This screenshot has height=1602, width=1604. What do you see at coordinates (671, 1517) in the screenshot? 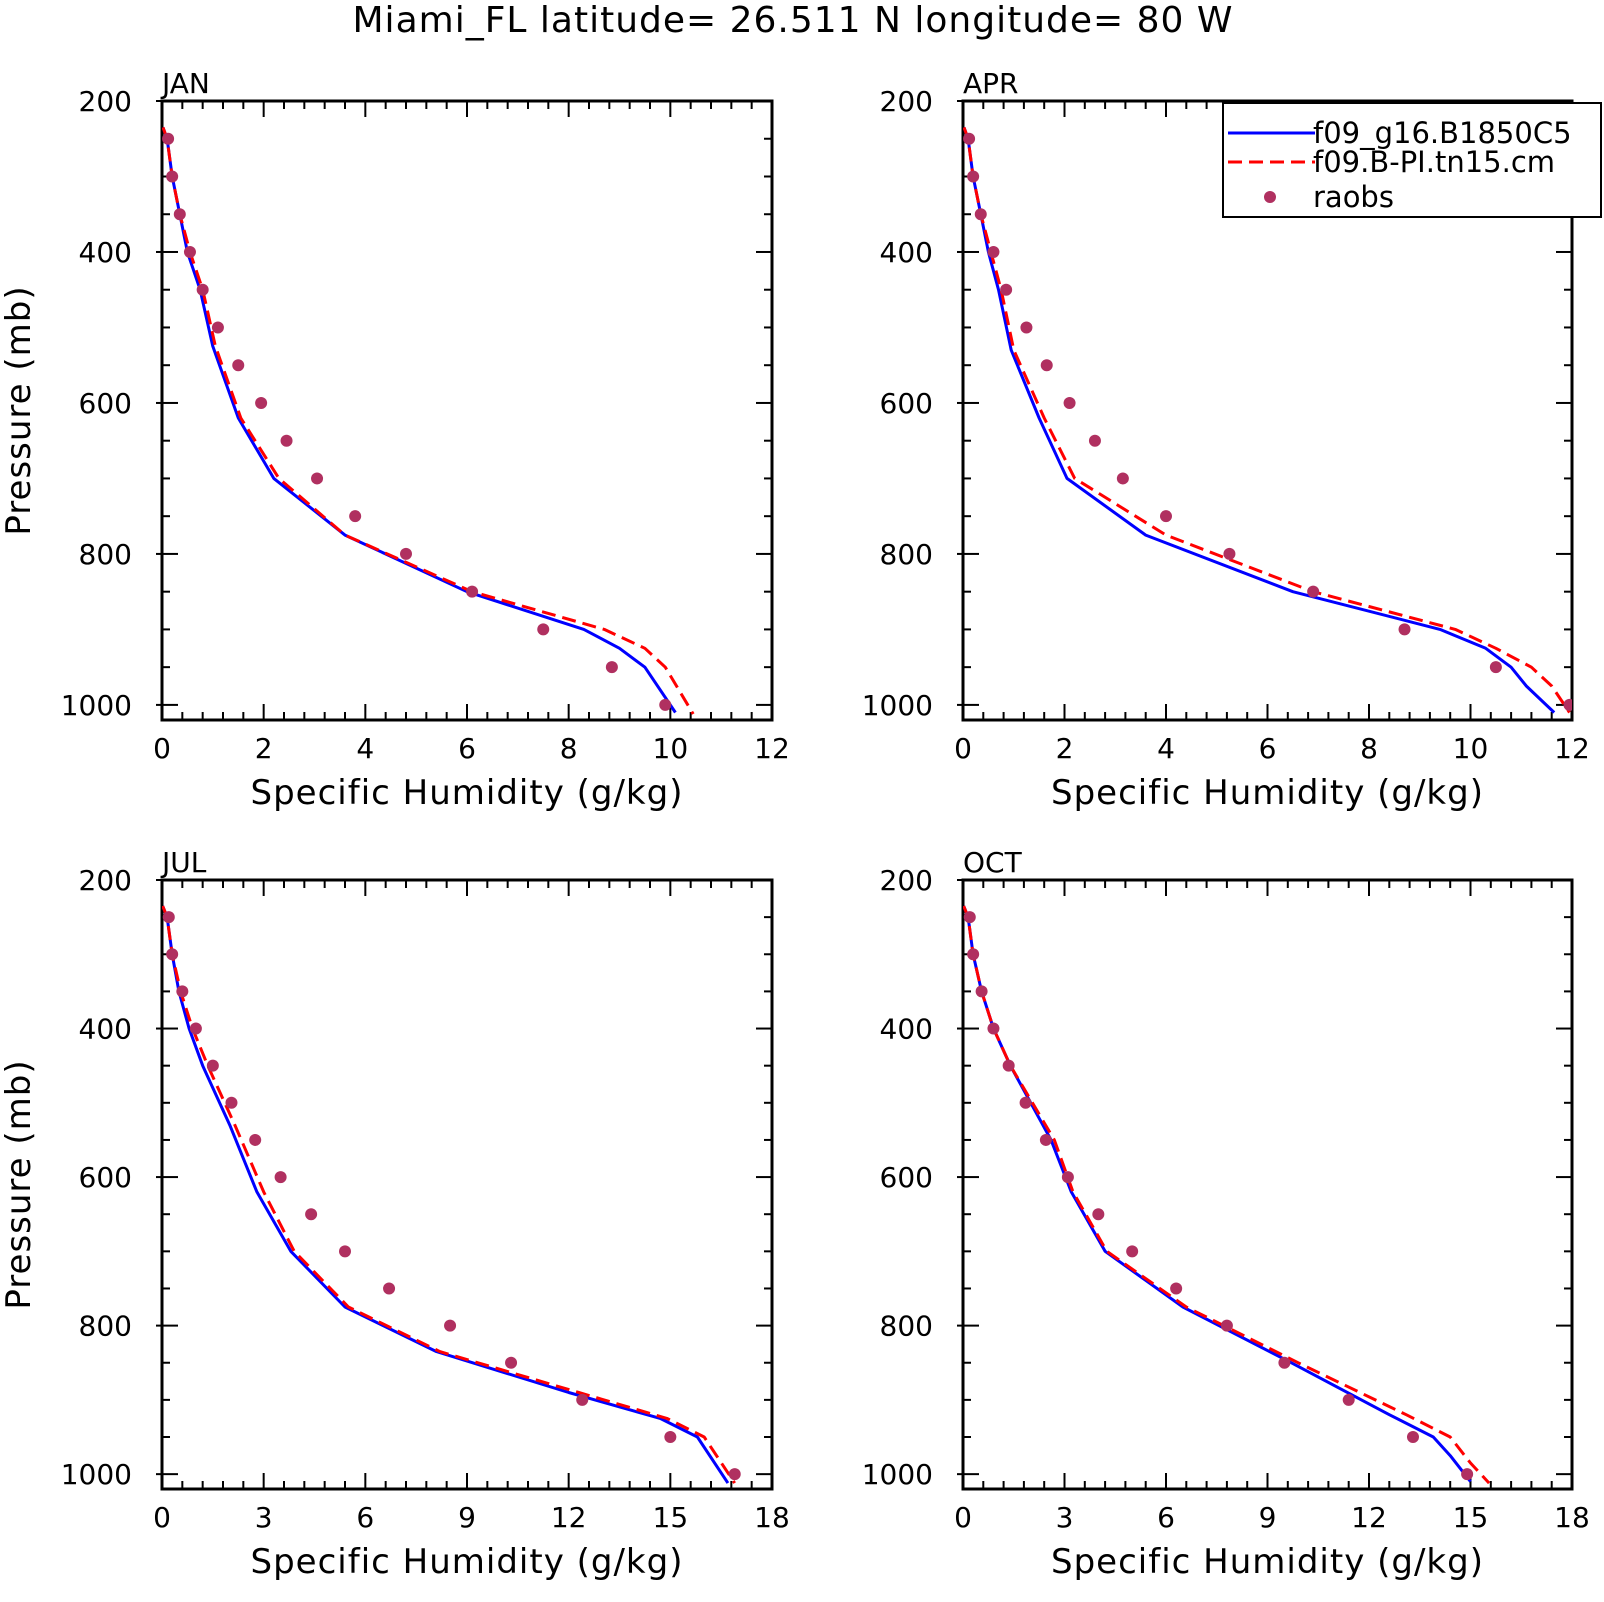
I see `x-tick-label: 15` at bounding box center [671, 1517].